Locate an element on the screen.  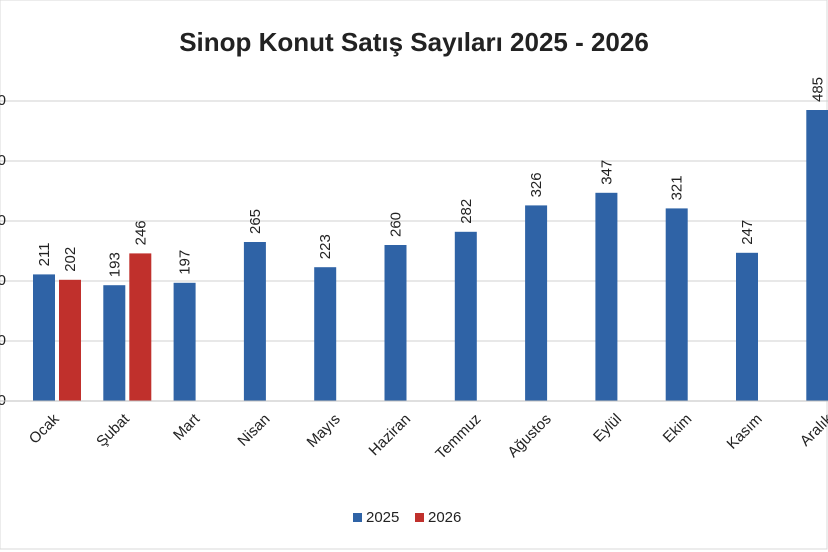
y-tick-label: 0 is located at coordinates (3, 400).